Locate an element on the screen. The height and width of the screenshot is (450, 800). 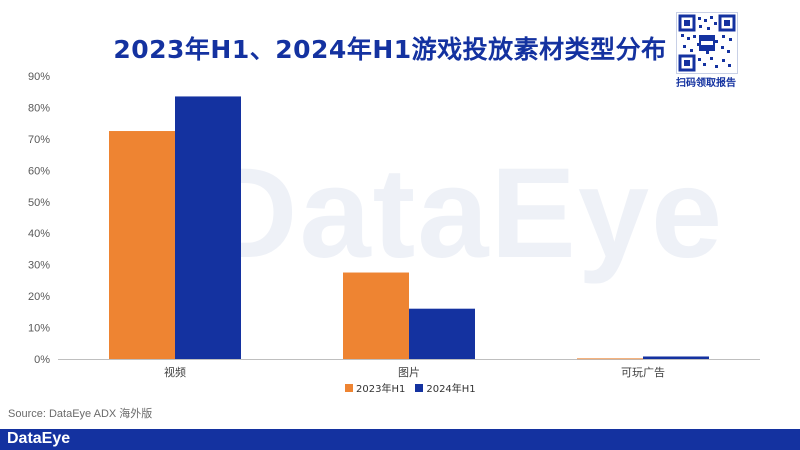
qr-label: 扫码领取报告 is located at coordinates (706, 83).